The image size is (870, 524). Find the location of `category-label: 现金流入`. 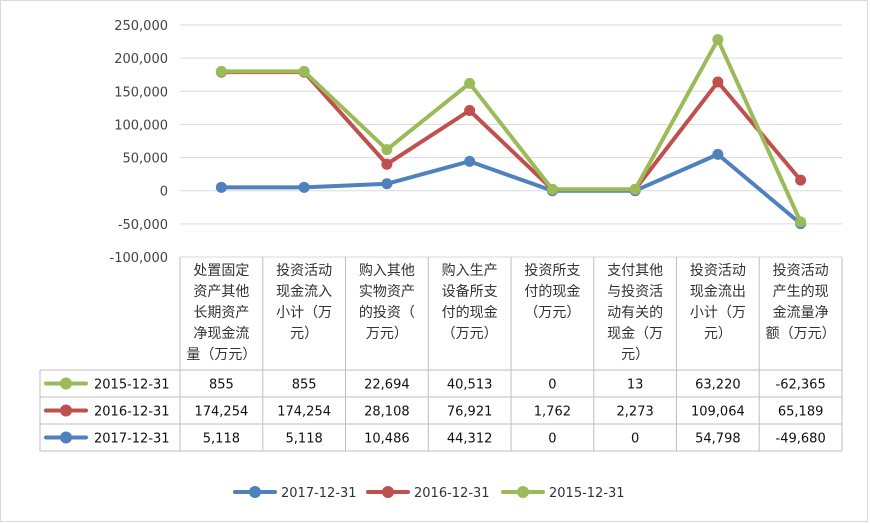

category-label: 现金流入 is located at coordinates (304, 292).